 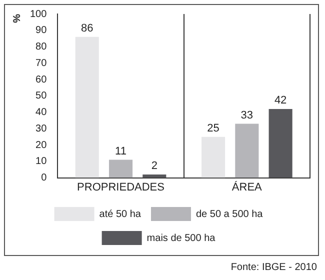 What do you see at coordinates (17, 18) in the screenshot?
I see `y-axis-title: %` at bounding box center [17, 18].